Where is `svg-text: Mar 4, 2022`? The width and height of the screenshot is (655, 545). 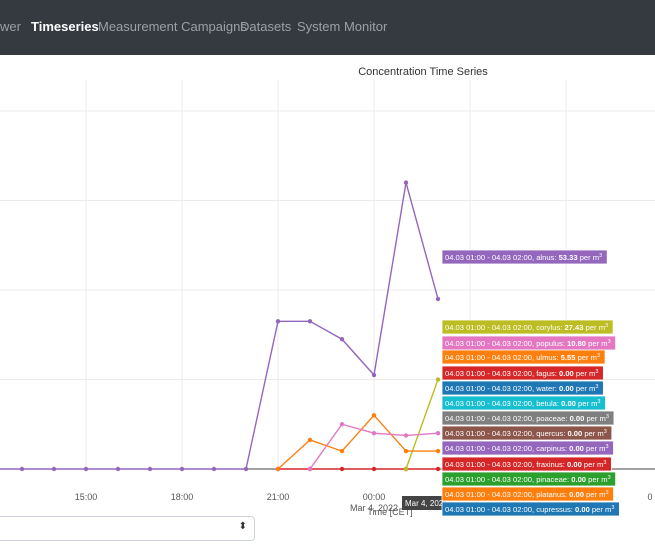
svg-text: Mar 4, 2022 is located at coordinates (426, 503).